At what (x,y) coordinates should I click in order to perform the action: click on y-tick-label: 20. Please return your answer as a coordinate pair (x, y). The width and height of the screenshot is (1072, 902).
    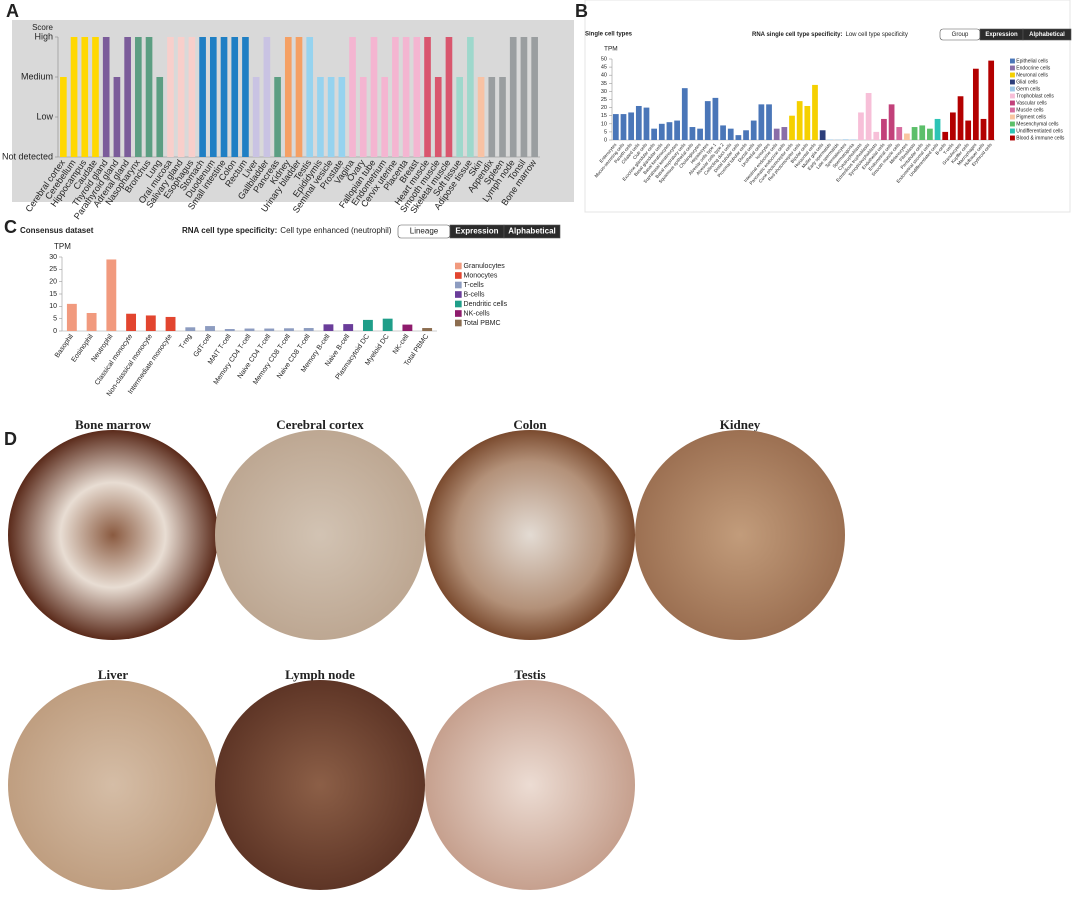
    Looking at the image, I should click on (53, 282).